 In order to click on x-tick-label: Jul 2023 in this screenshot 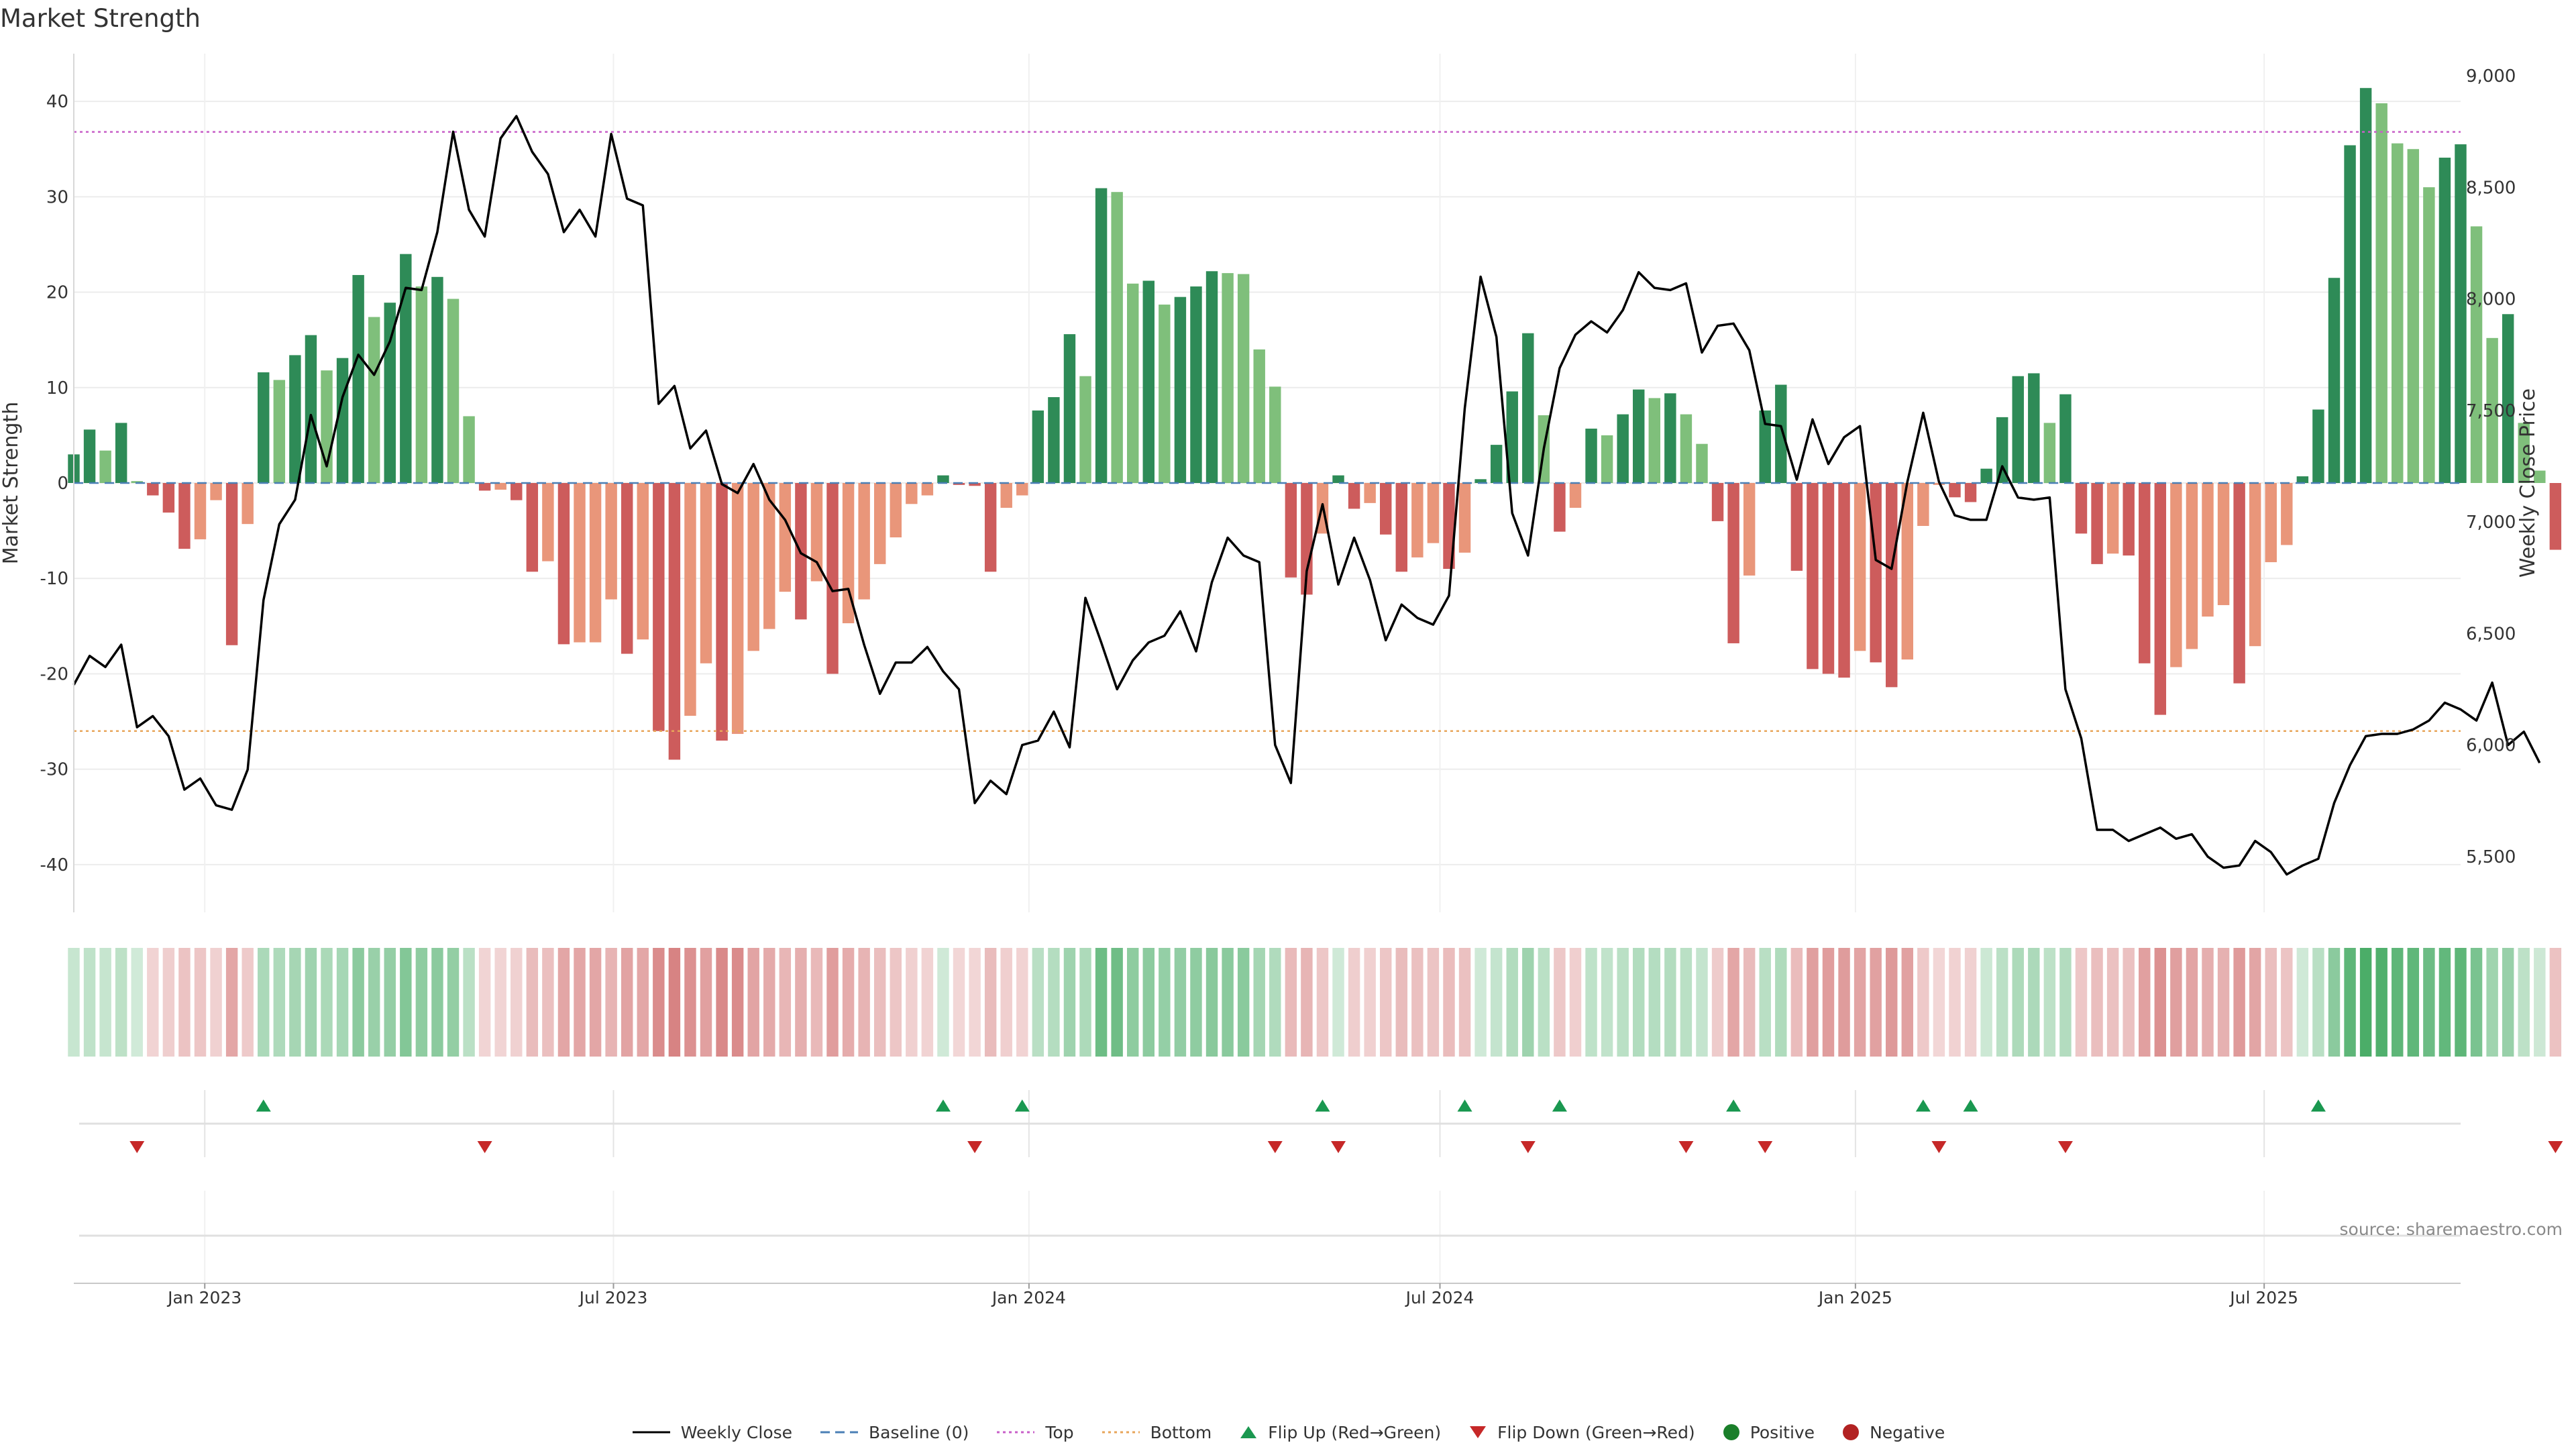, I will do `click(613, 1297)`.